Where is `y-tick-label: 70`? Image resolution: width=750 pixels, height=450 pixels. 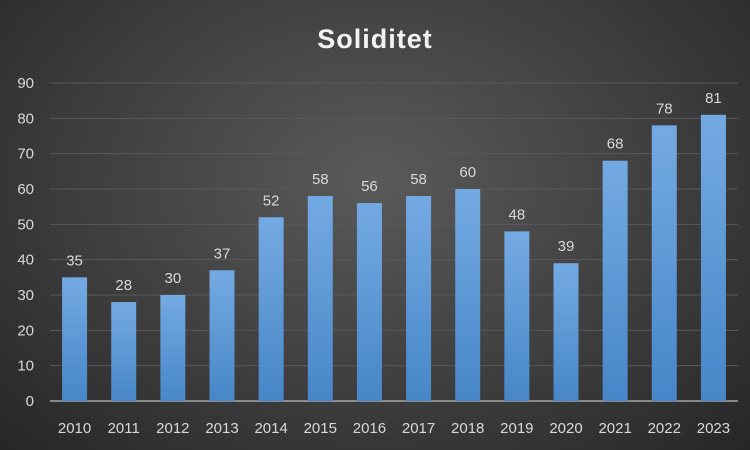
y-tick-label: 70 is located at coordinates (25, 154).